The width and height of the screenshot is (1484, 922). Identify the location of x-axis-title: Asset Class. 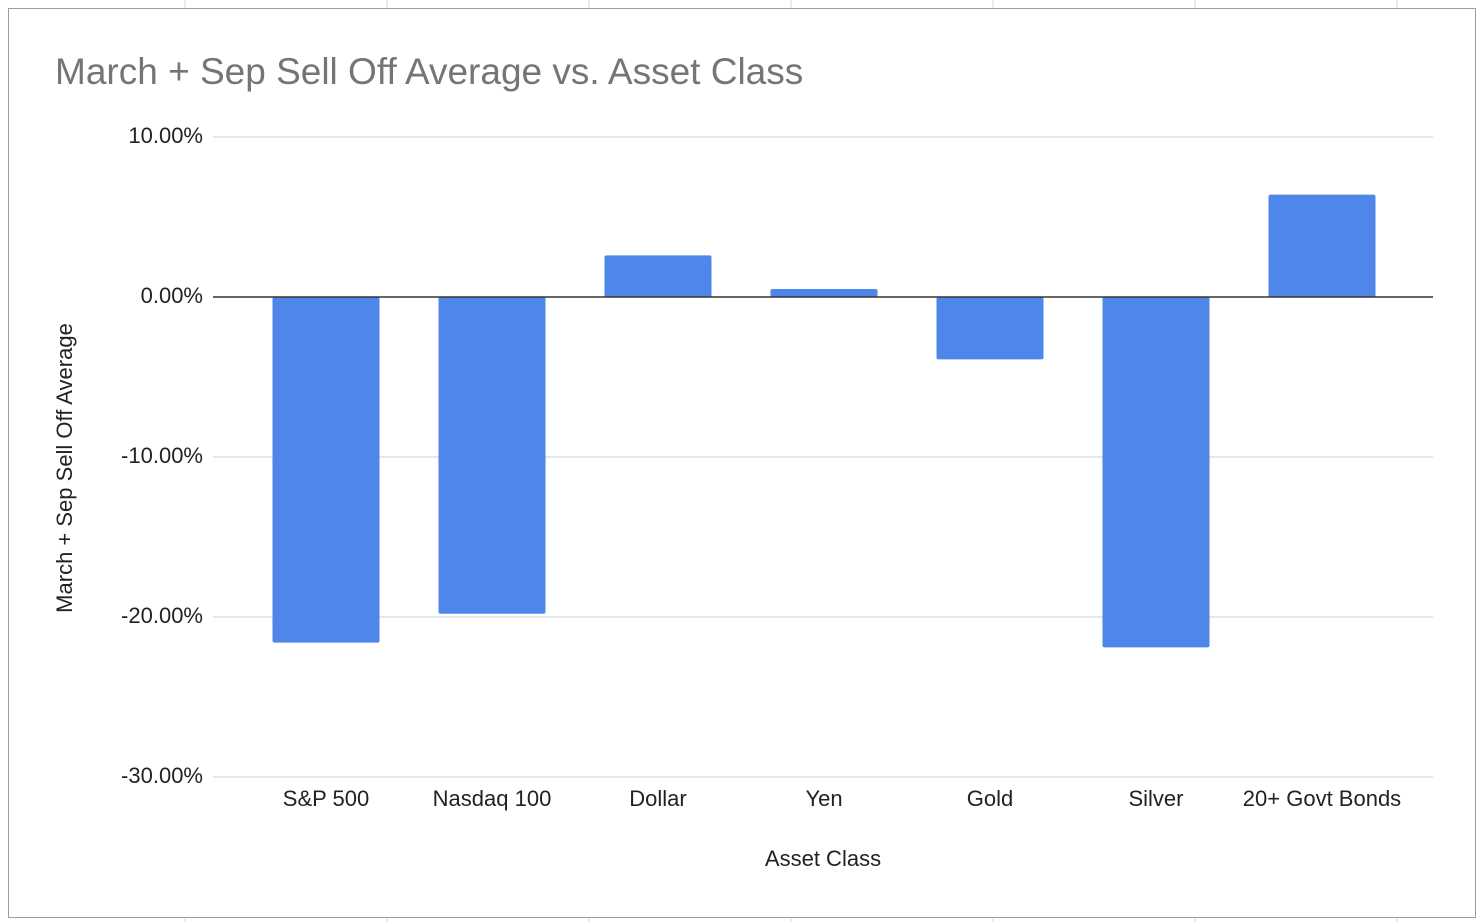
(823, 858).